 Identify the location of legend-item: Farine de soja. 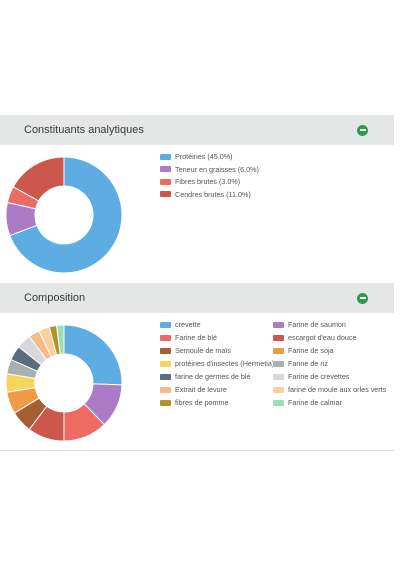
(303, 350).